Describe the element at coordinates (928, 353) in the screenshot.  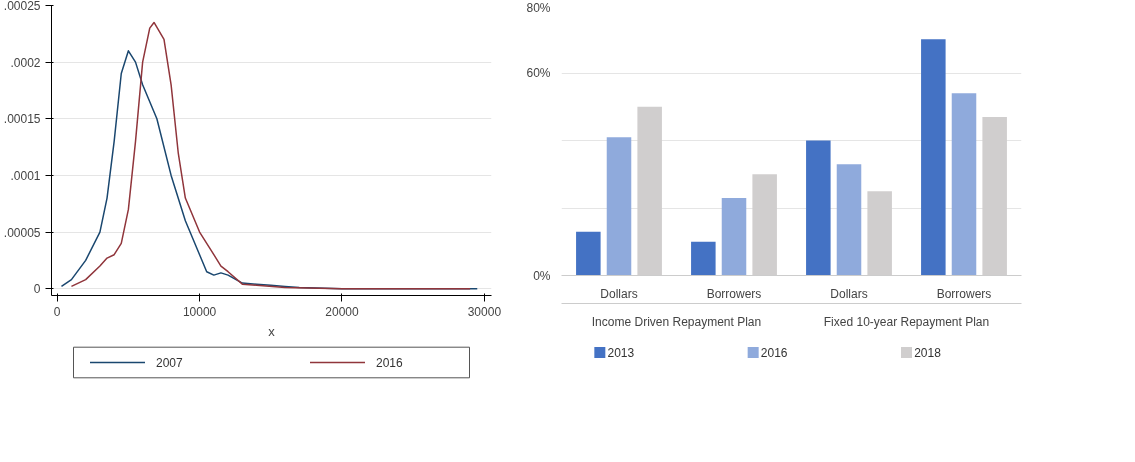
I see `legend-label: 2018` at that location.